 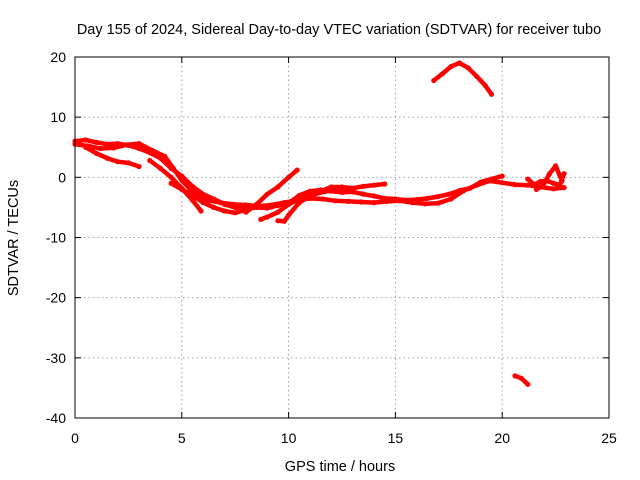 I want to click on x-tick-label: 20, so click(x=502, y=438).